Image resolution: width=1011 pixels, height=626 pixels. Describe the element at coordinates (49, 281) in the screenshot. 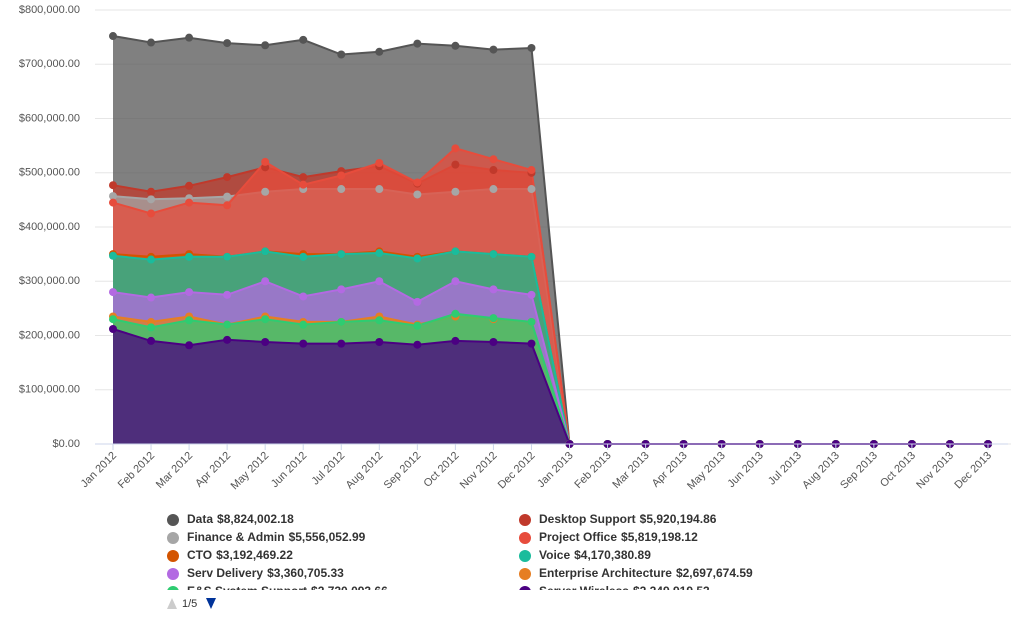

I see `y-tick-label: $300,000.00` at that location.